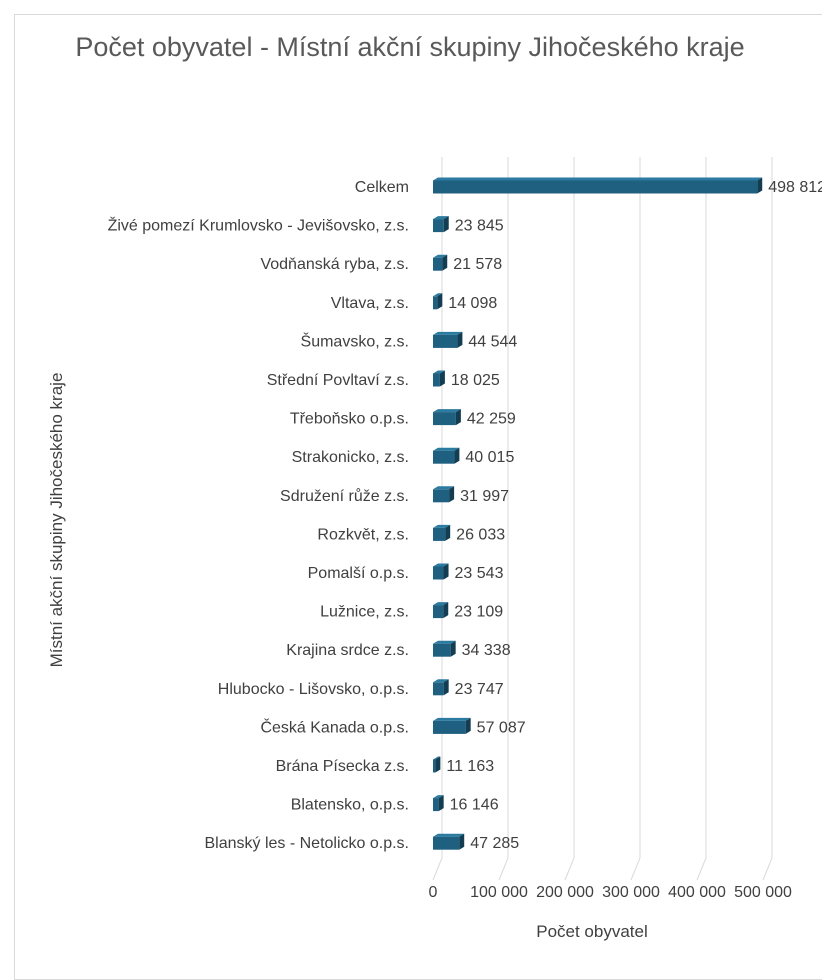 The width and height of the screenshot is (822, 980). What do you see at coordinates (306, 843) in the screenshot?
I see `category-label: Blanský les - Netolicko o.p.s.` at bounding box center [306, 843].